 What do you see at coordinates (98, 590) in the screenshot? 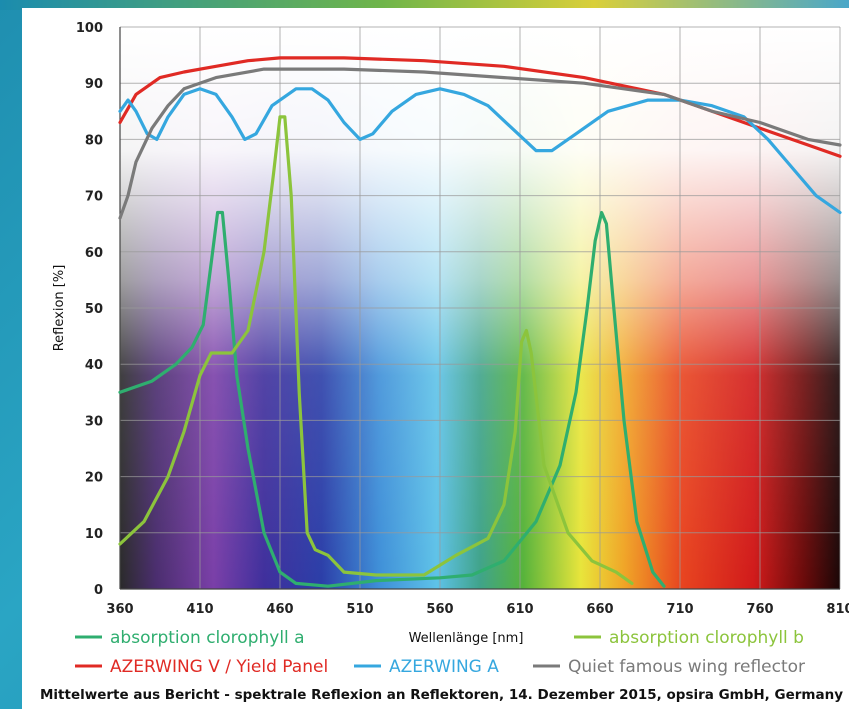
I see `y-tick-label-0: 0` at bounding box center [98, 590].